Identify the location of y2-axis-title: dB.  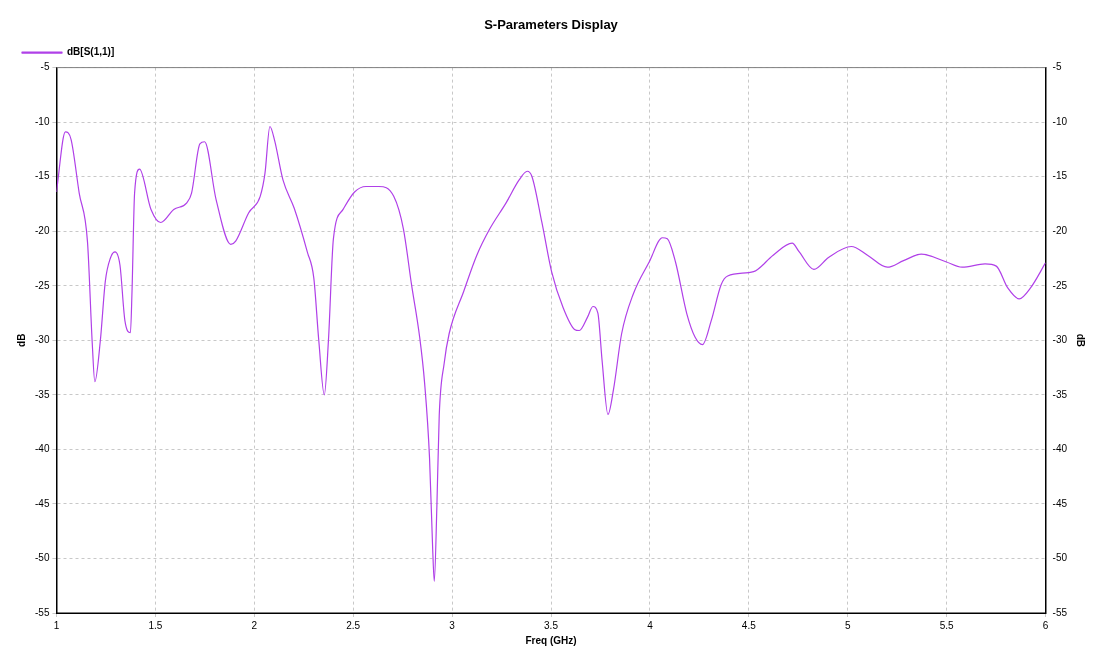
(1081, 340).